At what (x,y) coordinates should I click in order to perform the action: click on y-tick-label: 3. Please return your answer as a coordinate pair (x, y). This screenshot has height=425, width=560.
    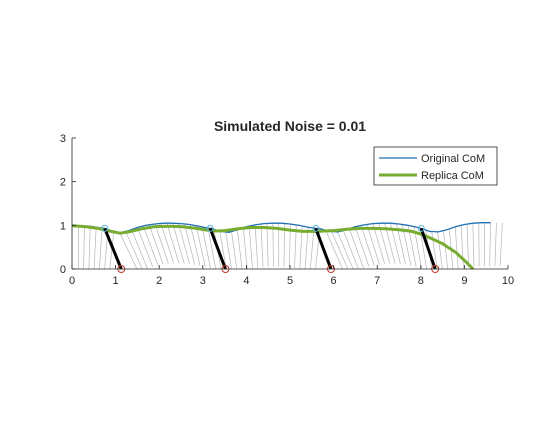
    Looking at the image, I should click on (63, 139).